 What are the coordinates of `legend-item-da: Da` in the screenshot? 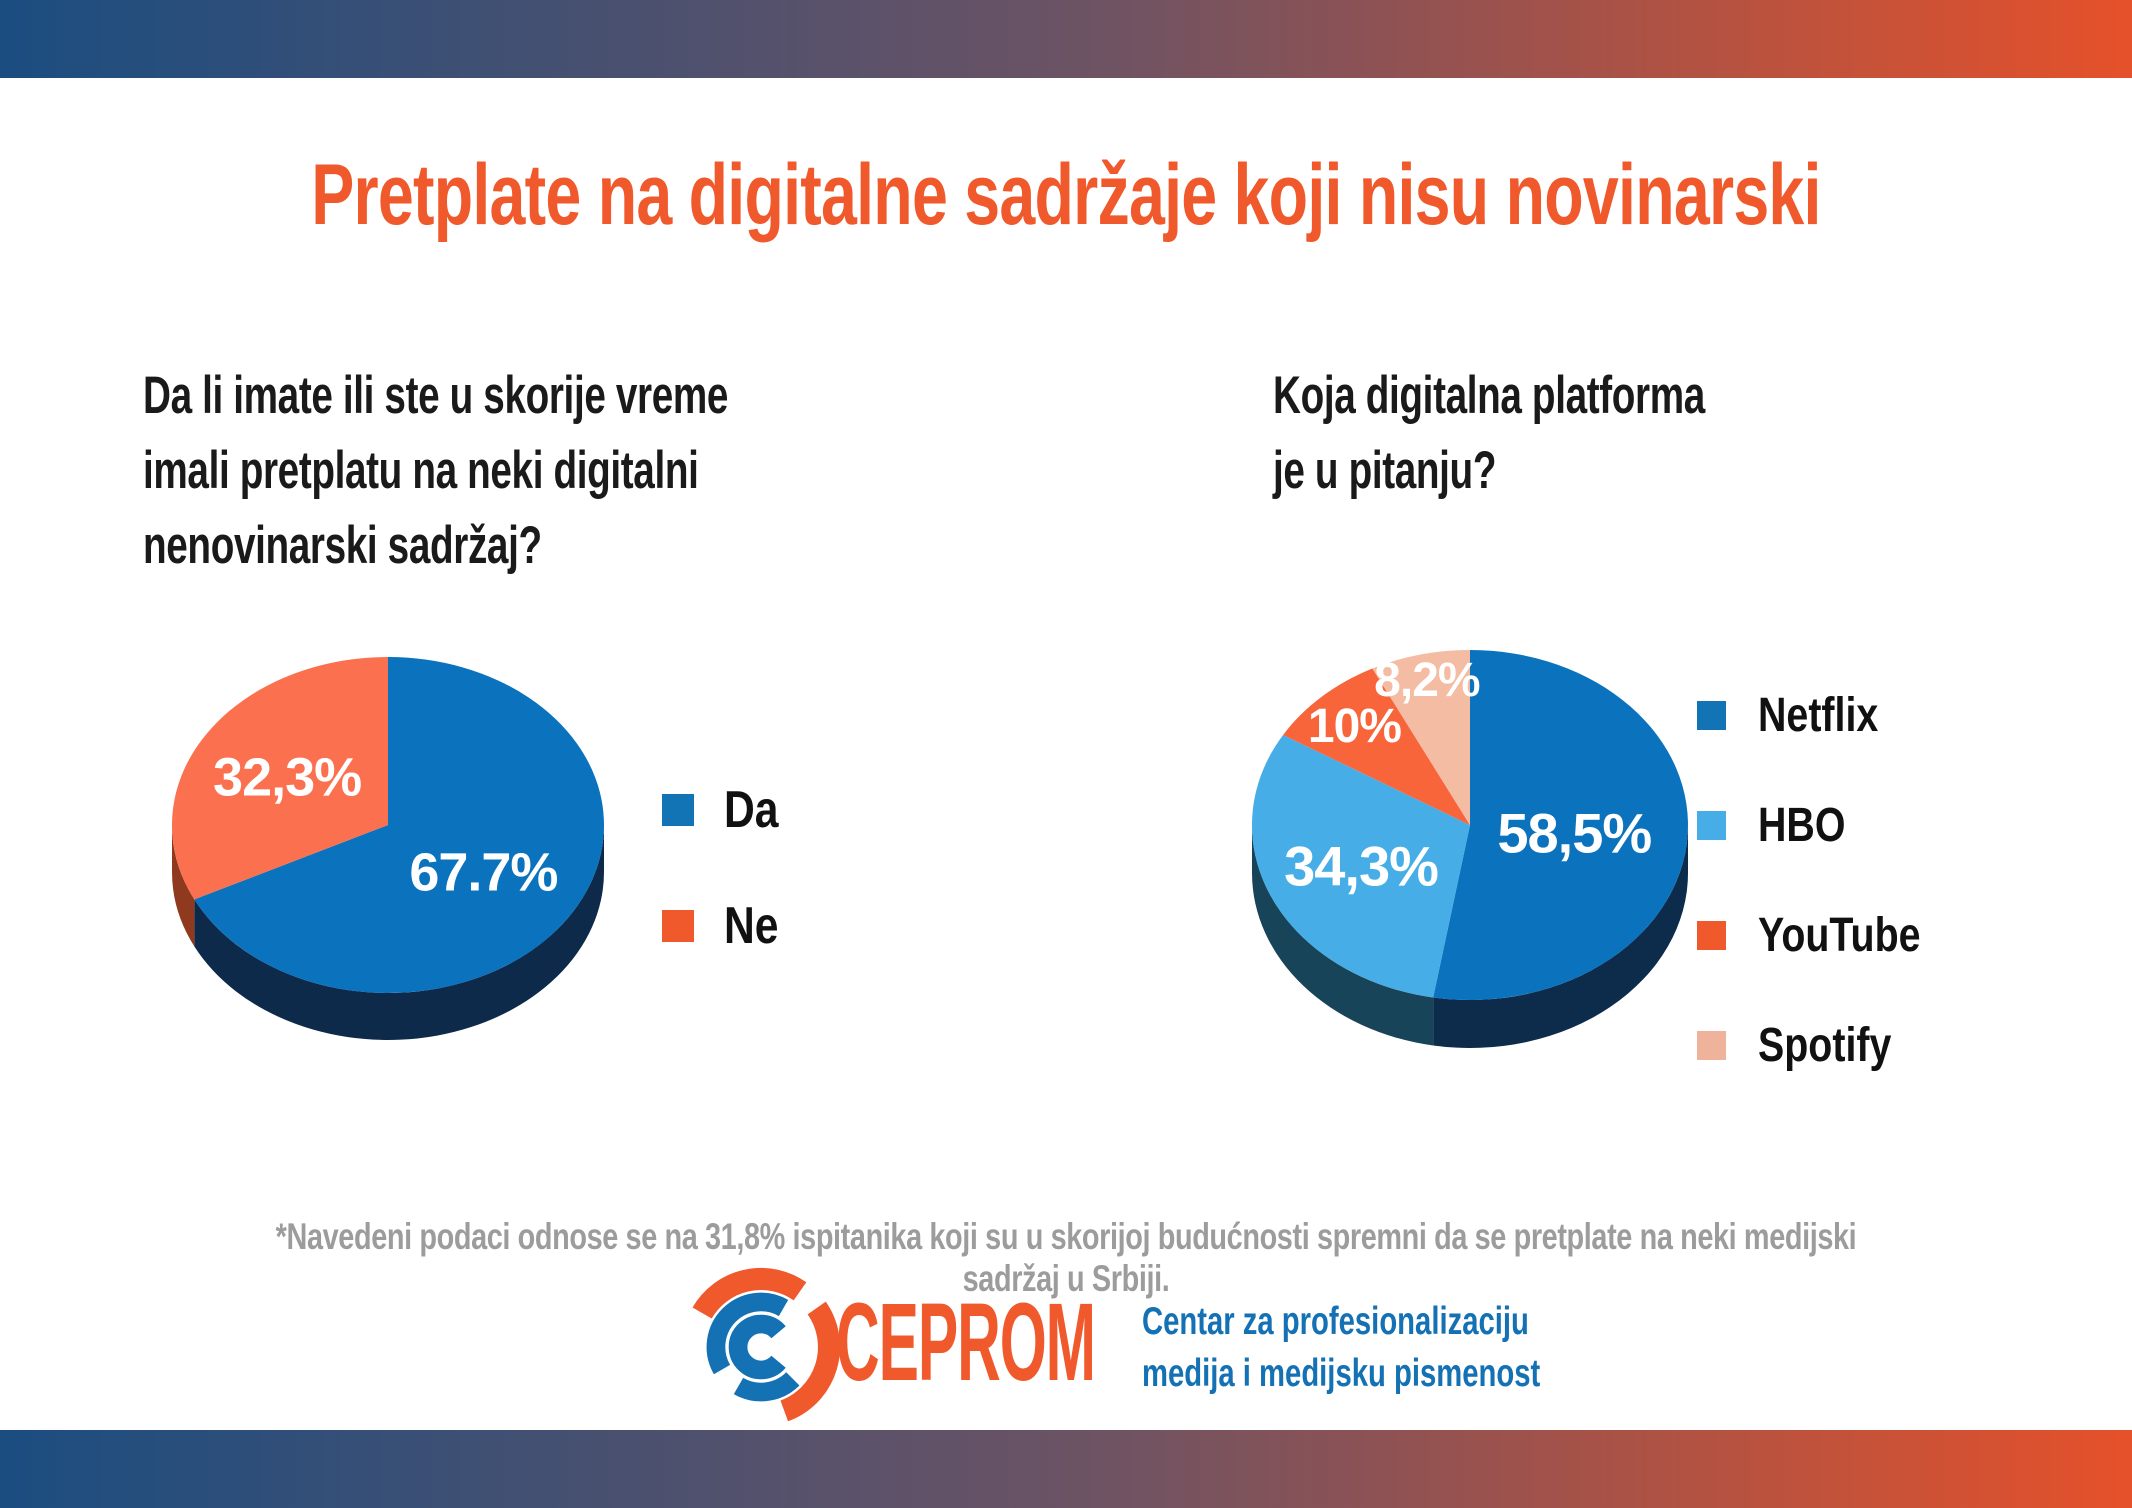 It's located at (726, 810).